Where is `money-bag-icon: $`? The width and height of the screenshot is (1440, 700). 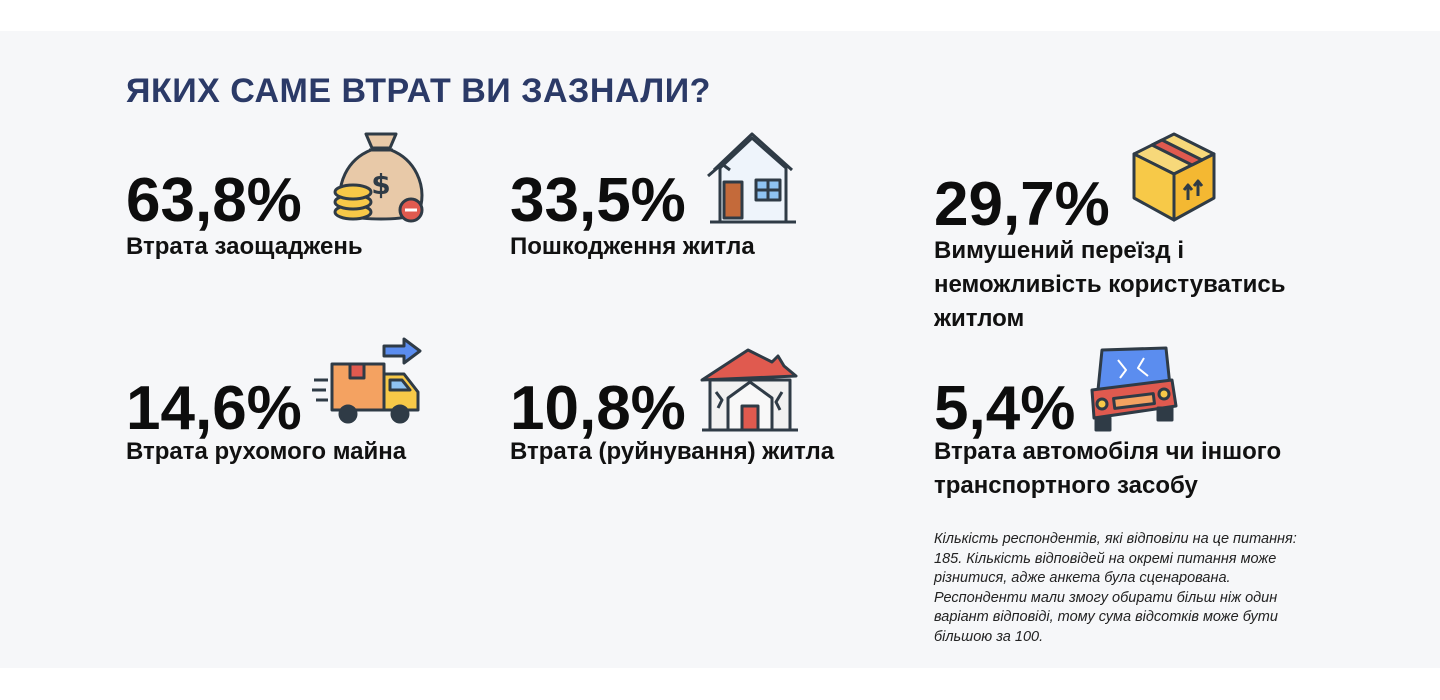
money-bag-icon: $ is located at coordinates (378, 177).